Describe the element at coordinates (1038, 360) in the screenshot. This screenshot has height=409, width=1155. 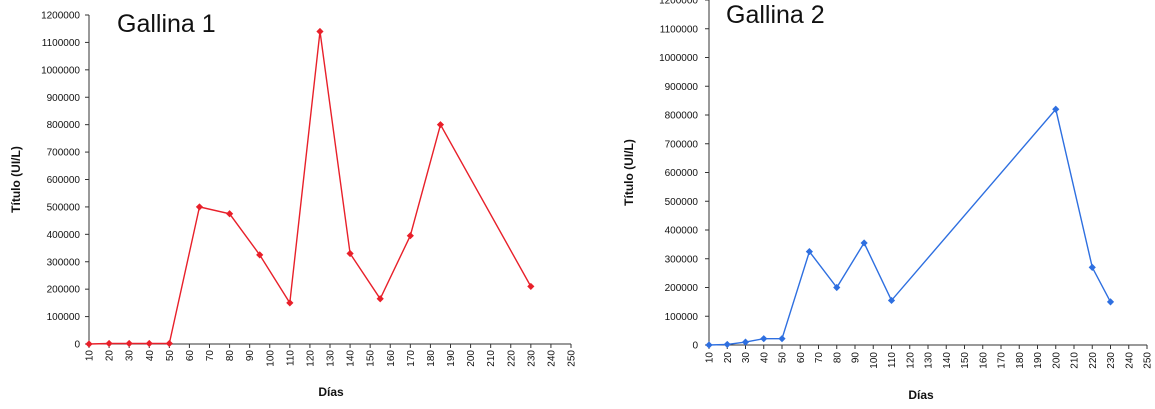
I see `x-tick-label: 190` at that location.